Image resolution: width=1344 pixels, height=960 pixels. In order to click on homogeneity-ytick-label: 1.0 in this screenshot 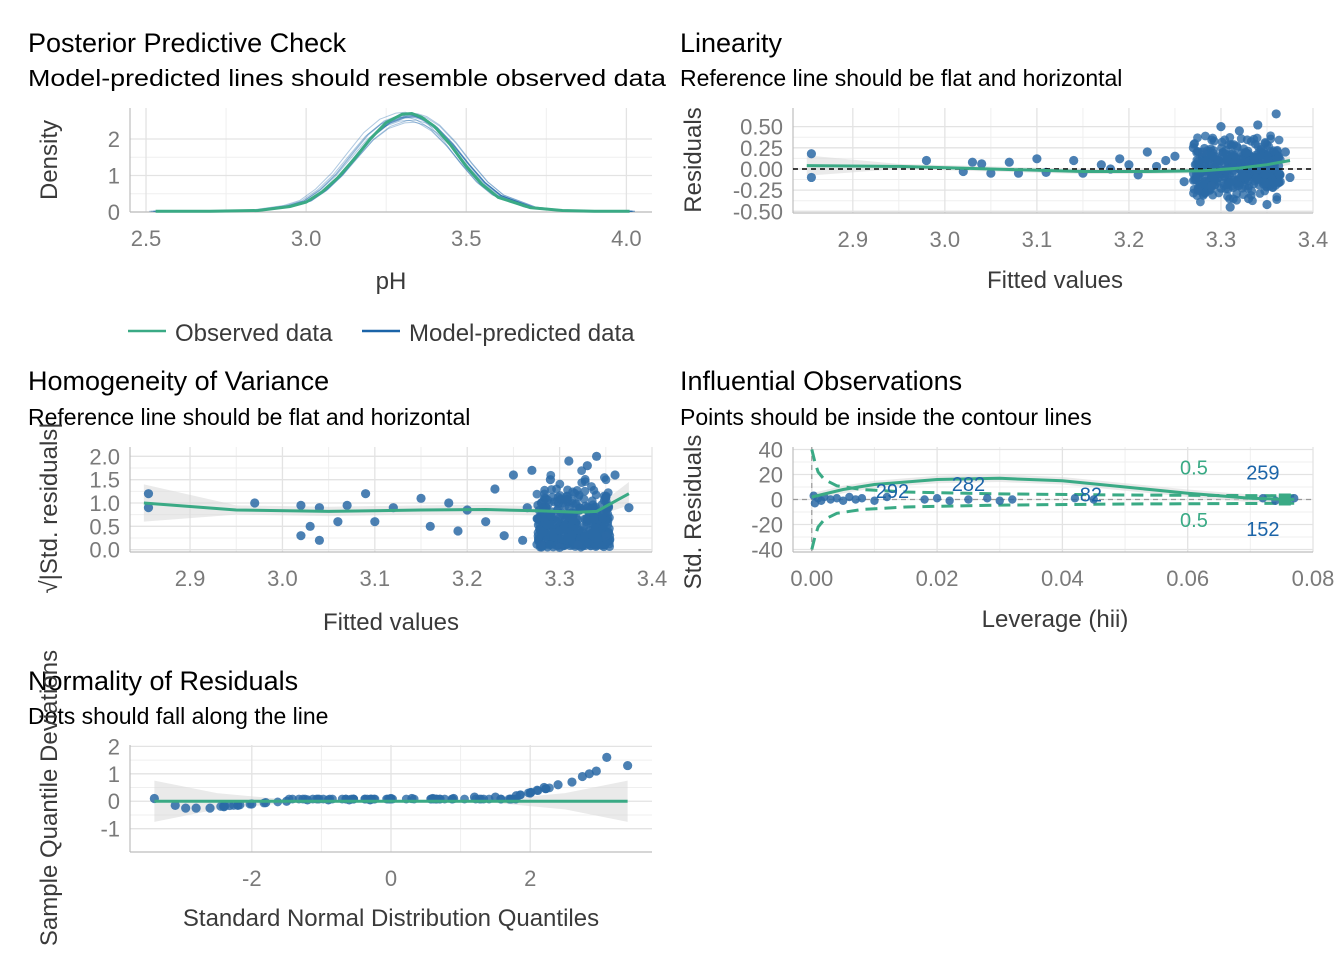, I will do `click(104, 503)`.